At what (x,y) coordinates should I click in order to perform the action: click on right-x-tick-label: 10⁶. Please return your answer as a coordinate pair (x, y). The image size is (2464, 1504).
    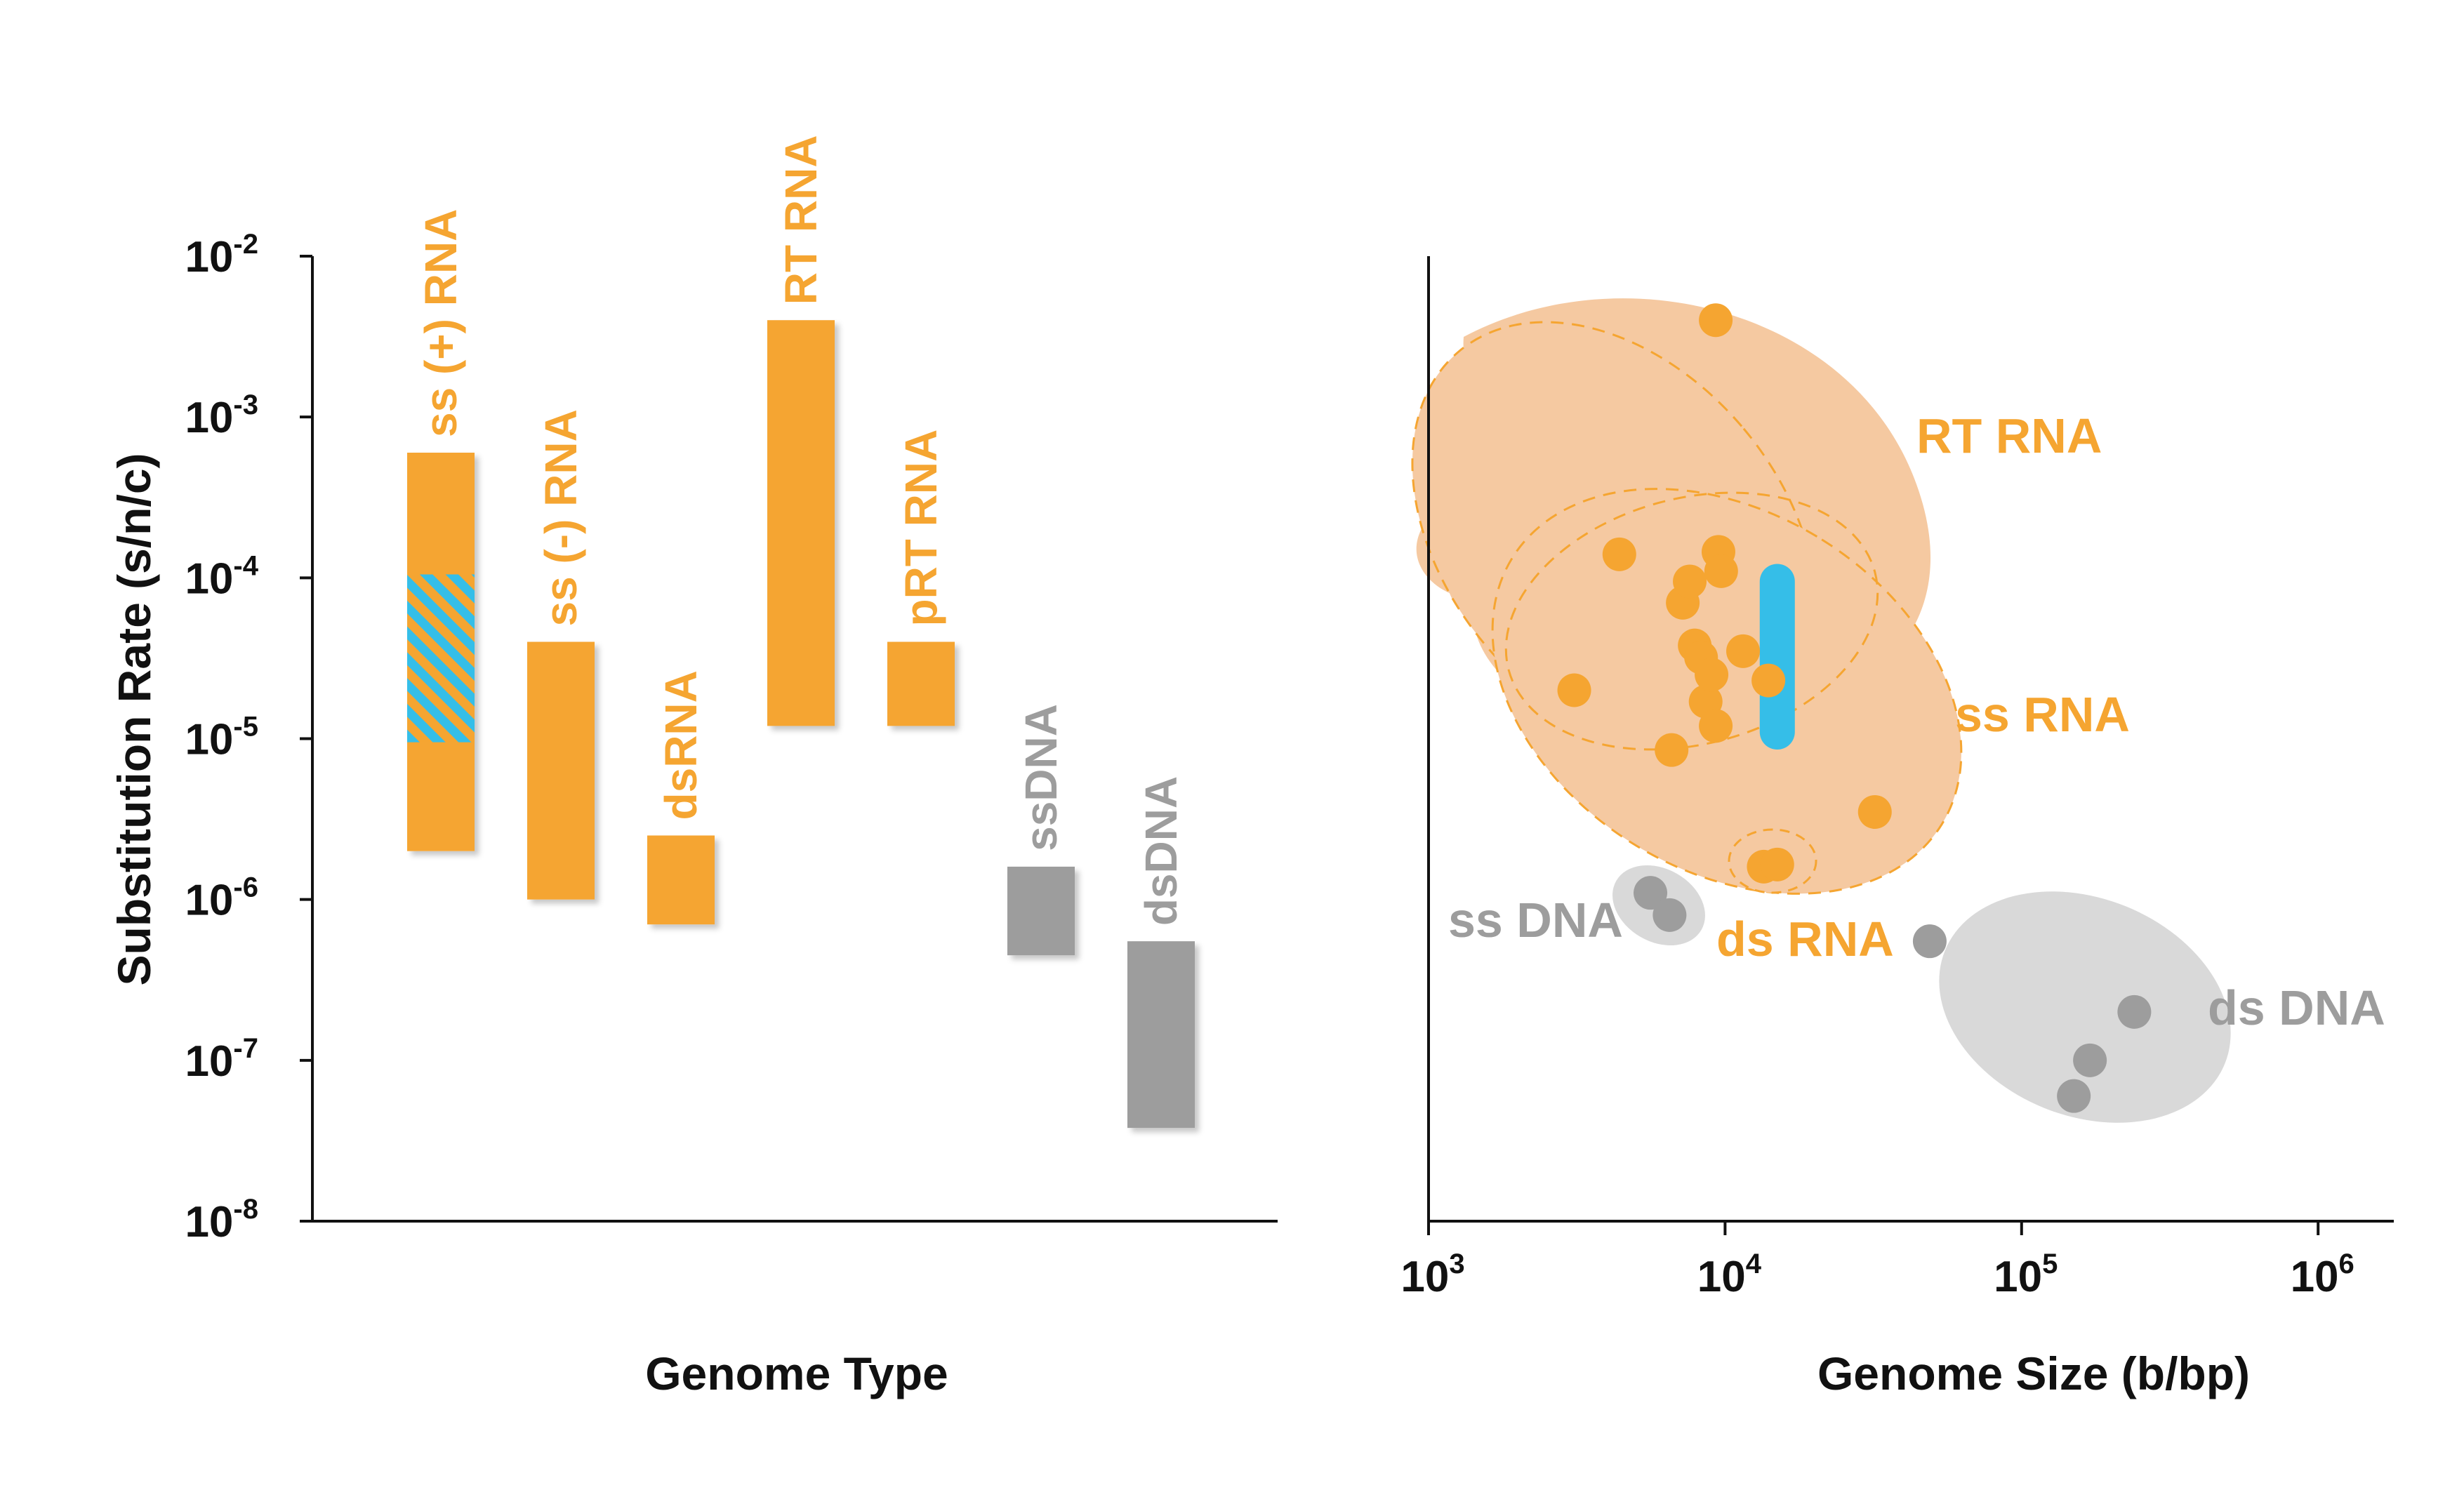
    Looking at the image, I should click on (2322, 1275).